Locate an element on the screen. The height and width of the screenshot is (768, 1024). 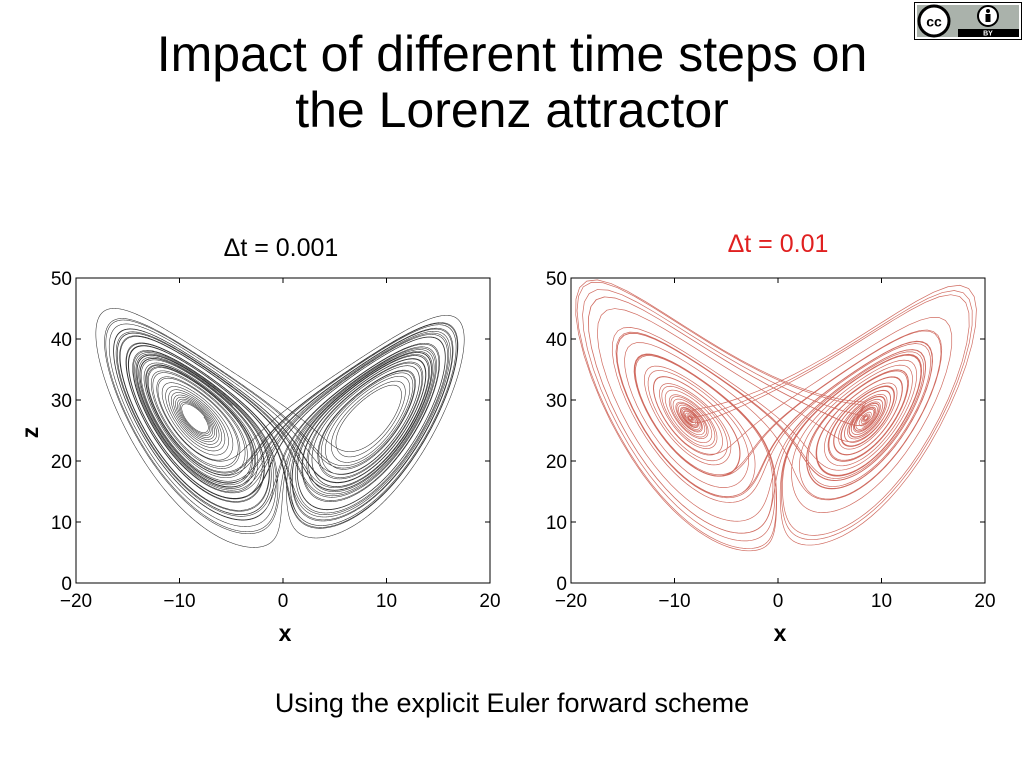
svg-text: cc is located at coordinates (934, 22).